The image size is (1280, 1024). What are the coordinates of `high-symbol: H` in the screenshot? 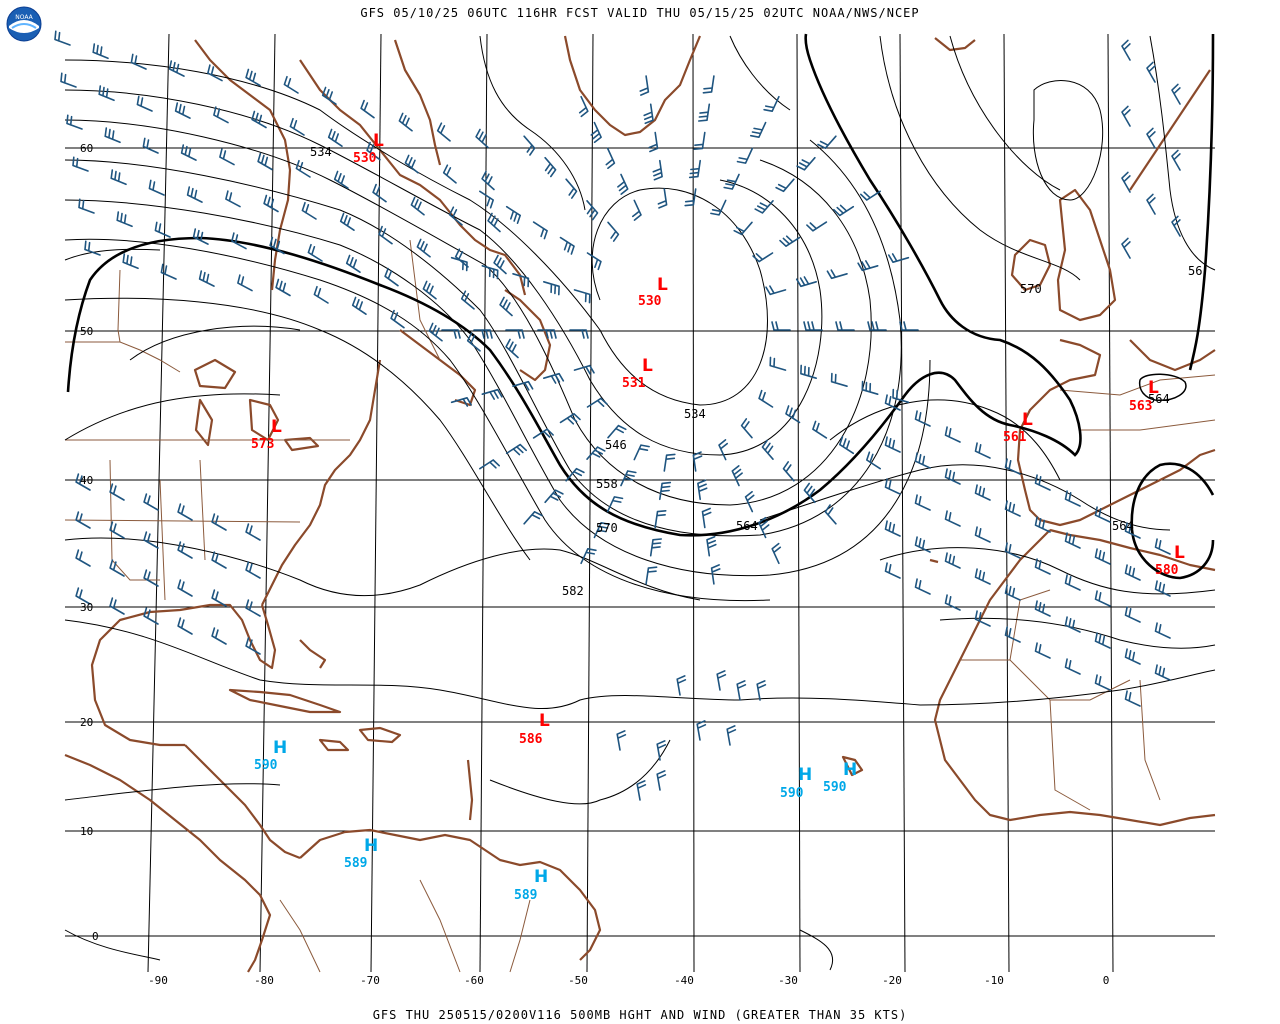 It's located at (850, 770).